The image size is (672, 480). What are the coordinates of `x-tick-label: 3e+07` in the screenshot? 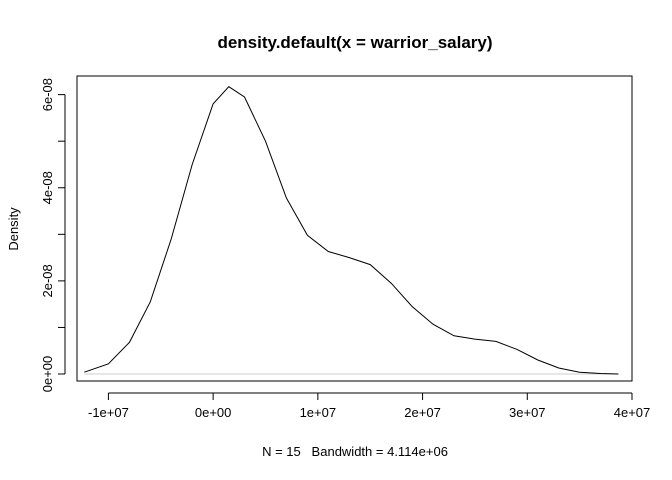 It's located at (527, 412).